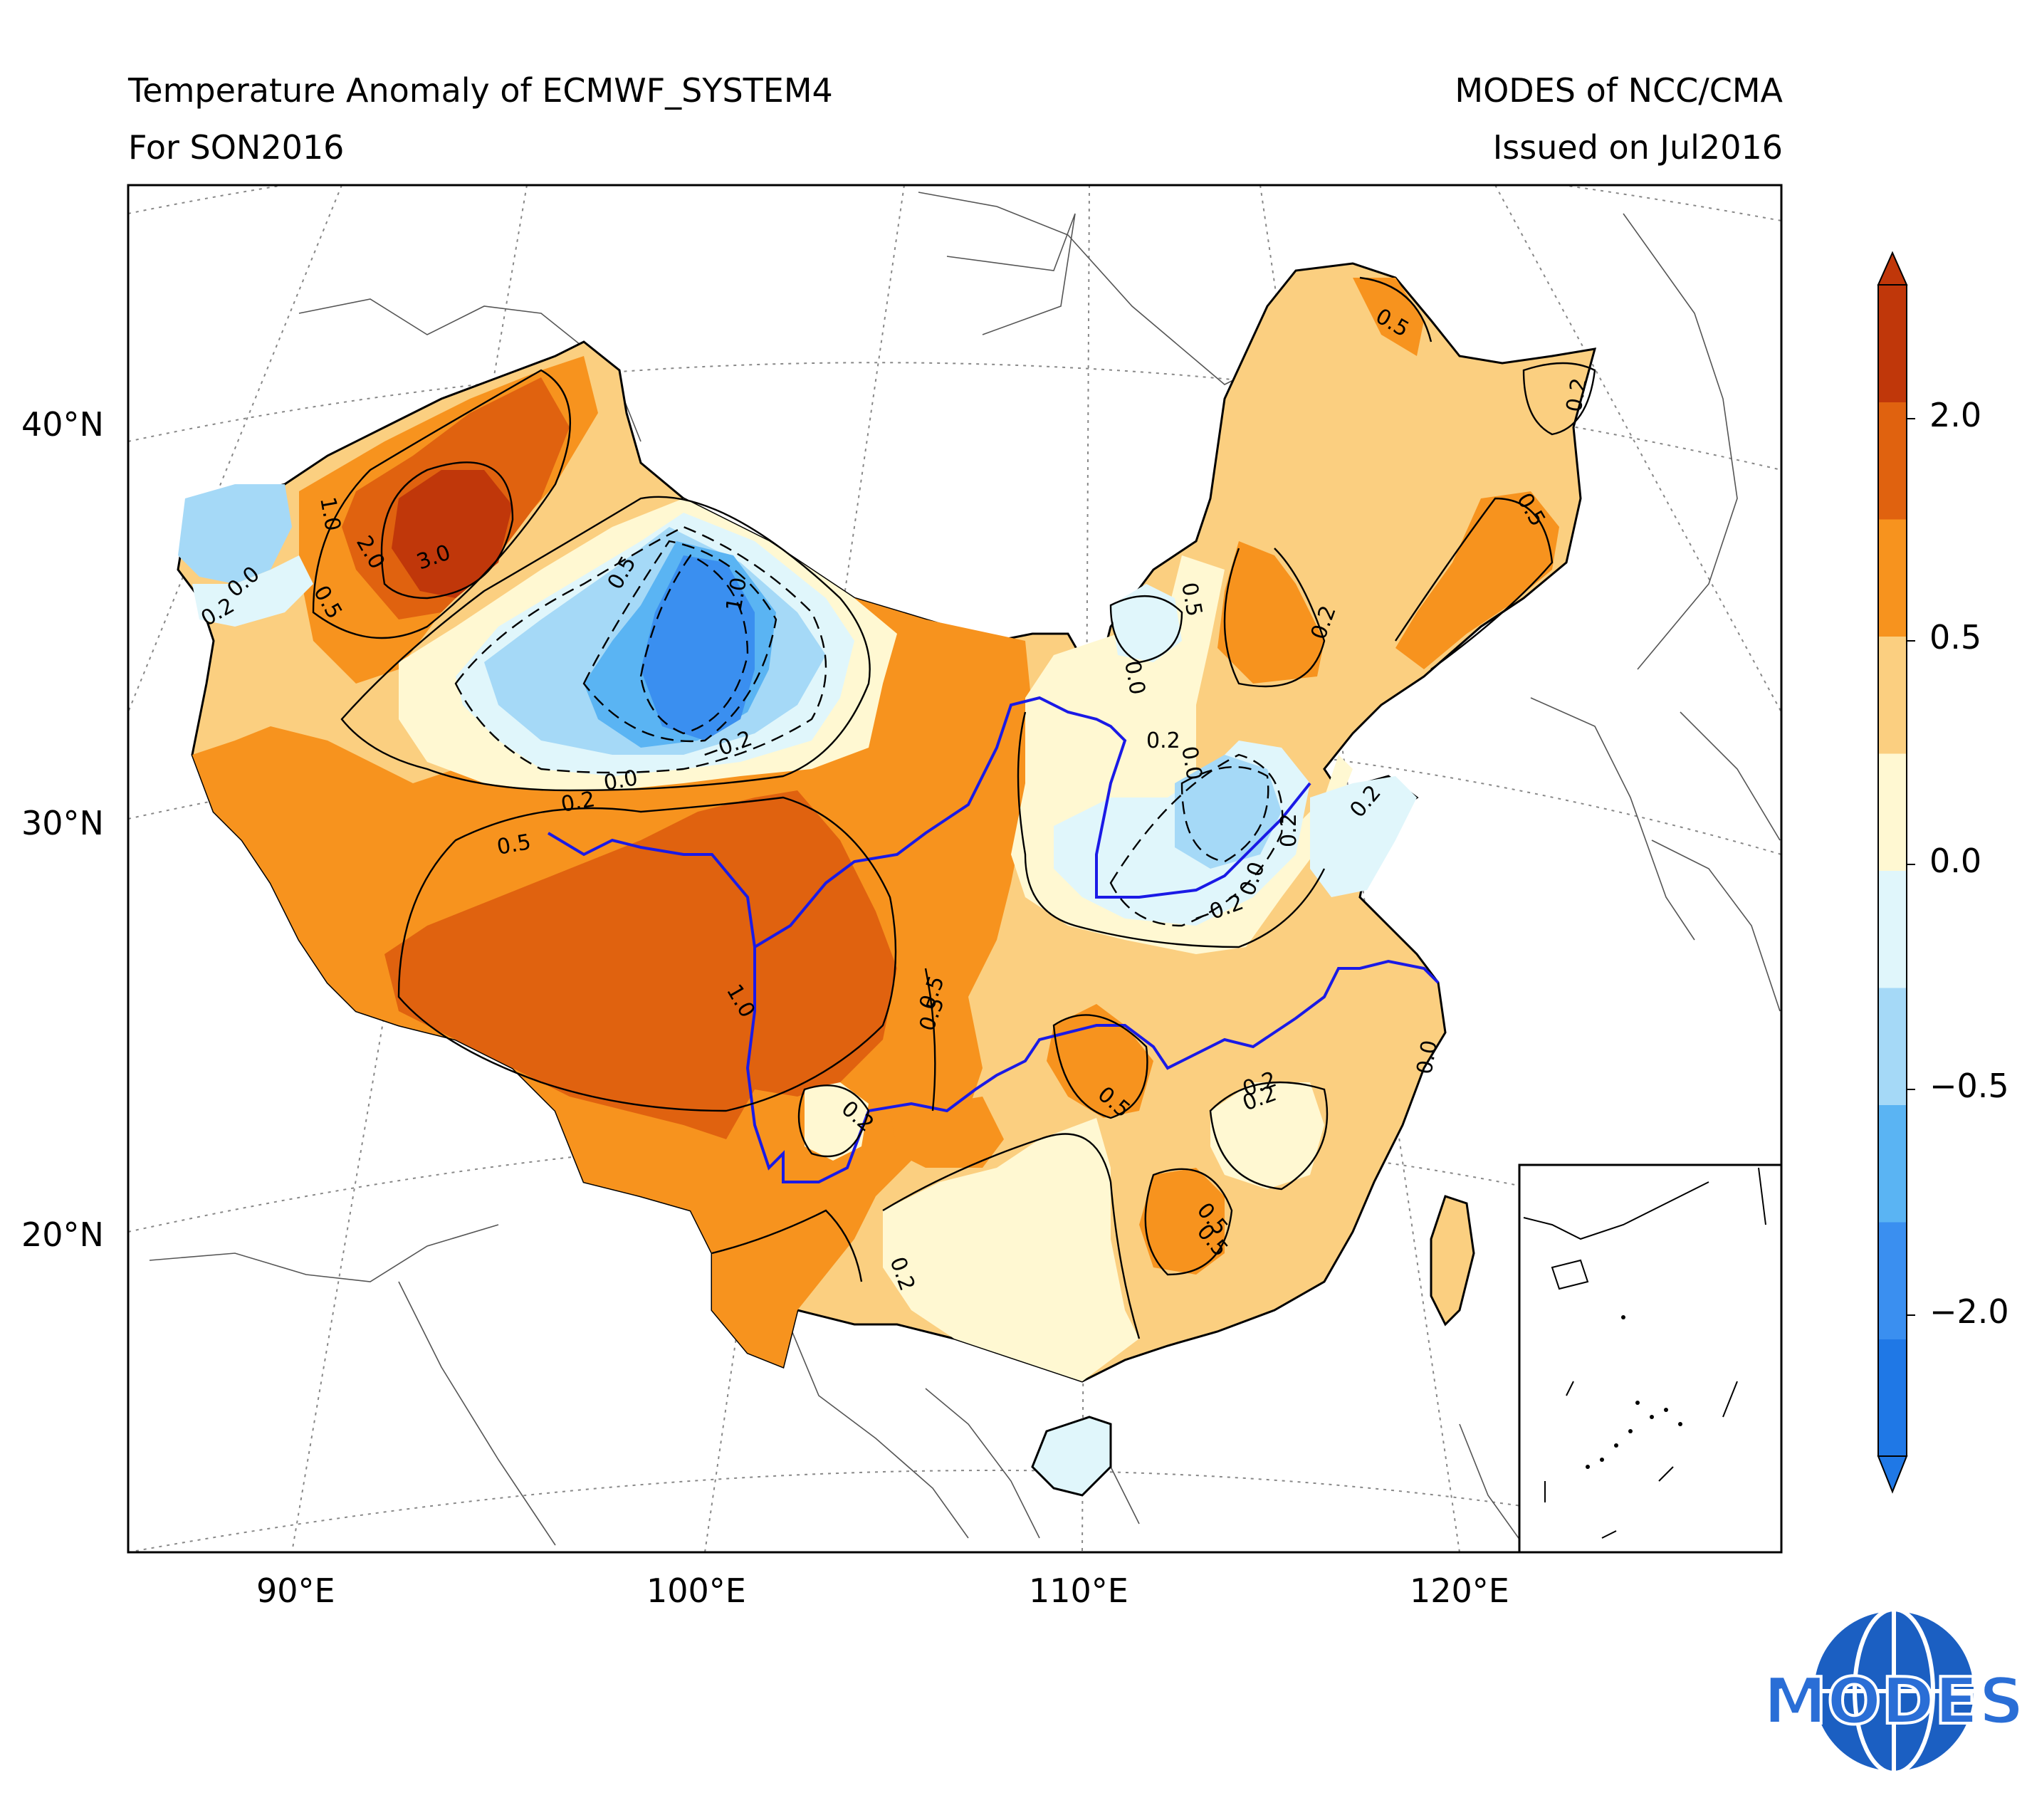 The height and width of the screenshot is (1820, 2027). Describe the element at coordinates (1892, 268) in the screenshot. I see `colorbar-top-arrow` at that location.